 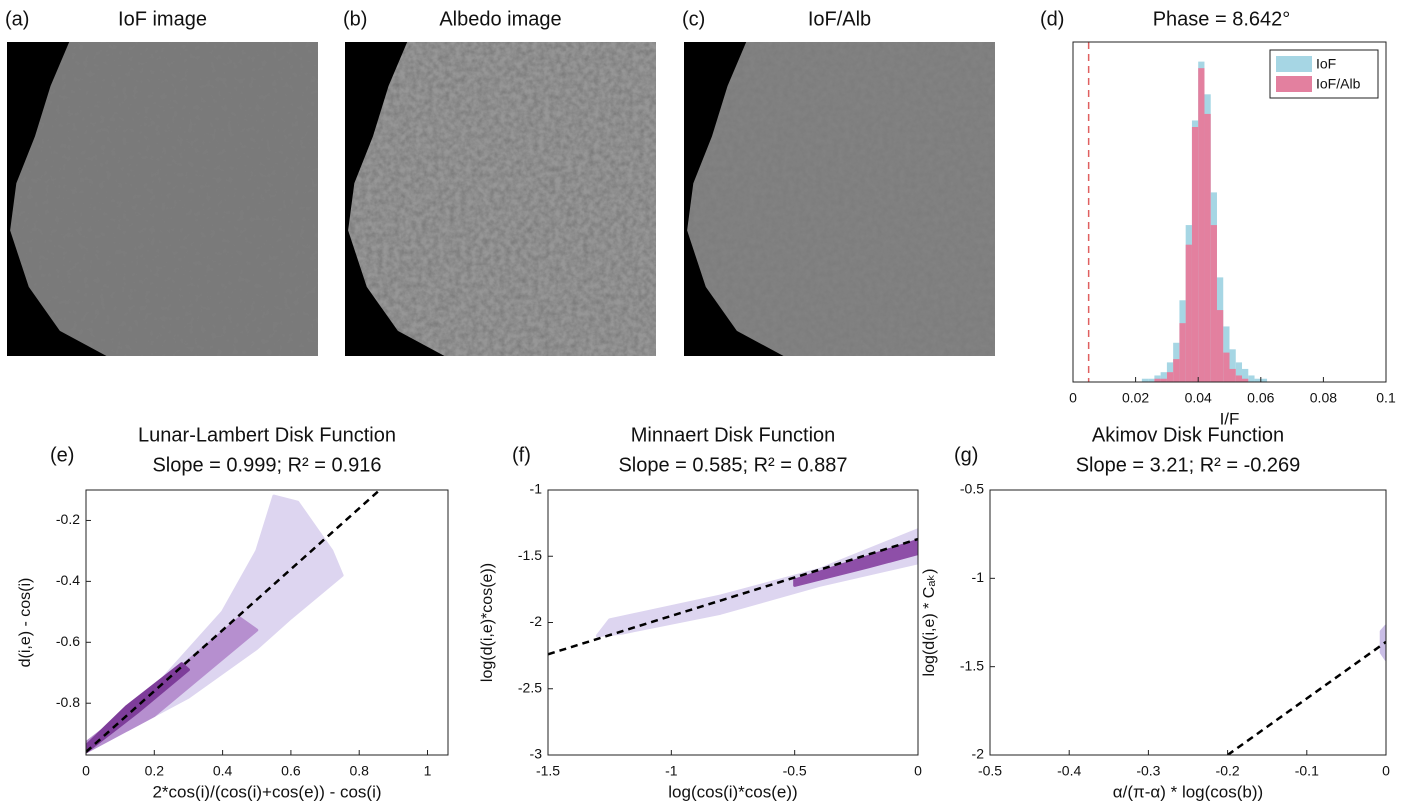 I want to click on panel-label: (d), so click(x=1052, y=19).